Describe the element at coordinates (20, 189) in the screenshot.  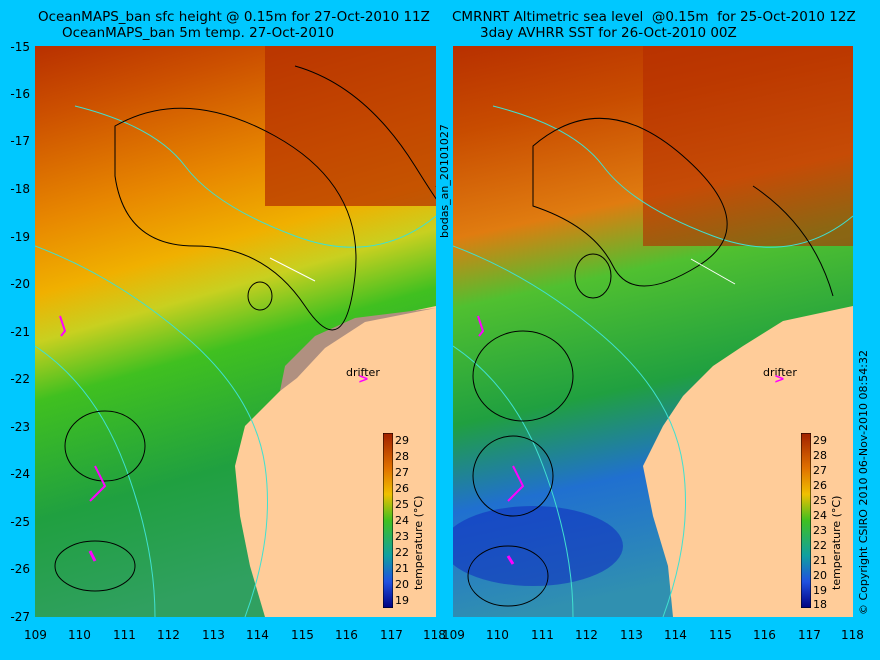
I see `y-tick: -18` at that location.